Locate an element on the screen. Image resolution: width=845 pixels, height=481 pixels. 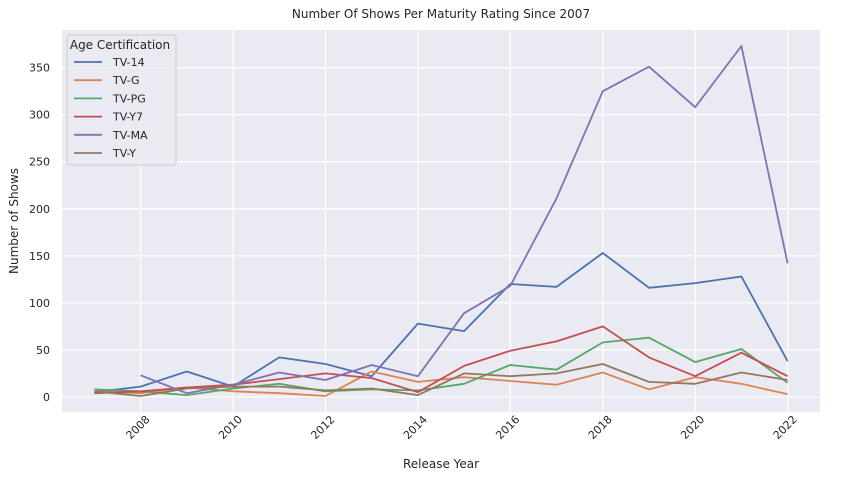
y-tick-label: 150 is located at coordinates (39, 256).